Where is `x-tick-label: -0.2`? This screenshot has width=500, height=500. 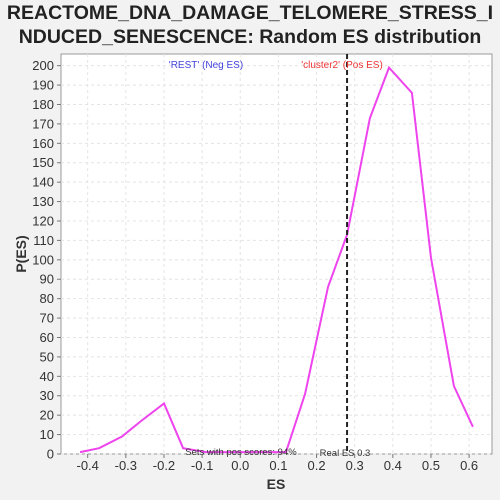
x-tick-label: -0.2 is located at coordinates (164, 465).